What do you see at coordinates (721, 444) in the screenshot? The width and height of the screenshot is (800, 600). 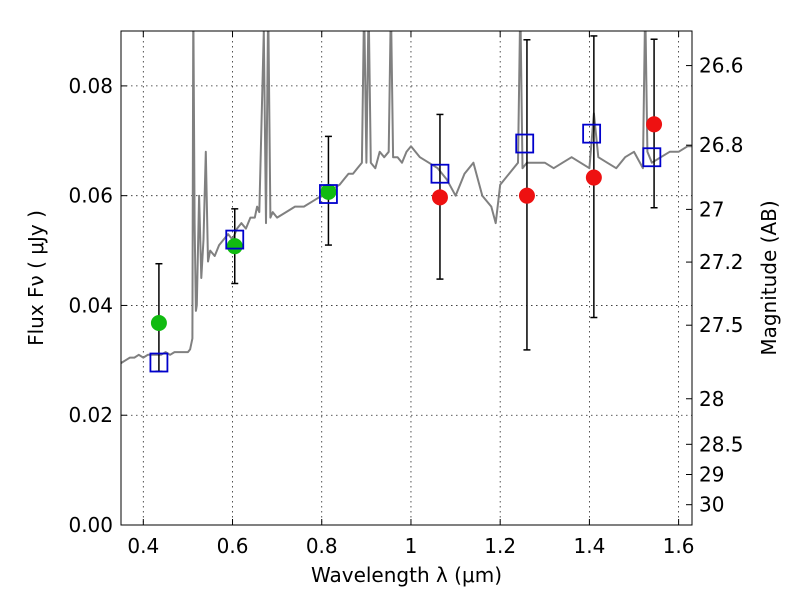 I see `mag-tick-label: 28.5` at bounding box center [721, 444].